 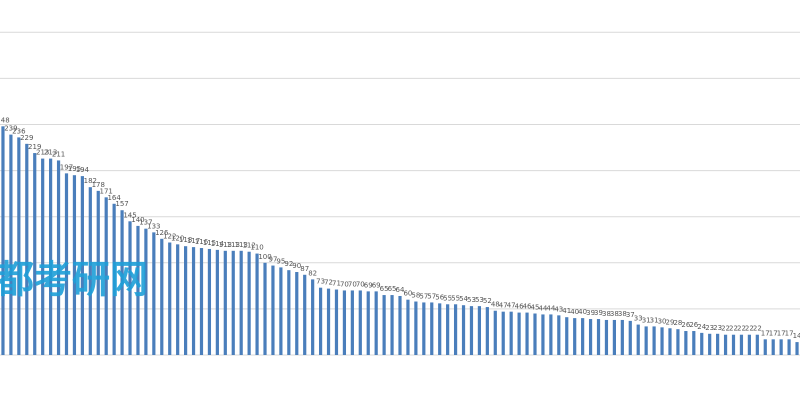 I want to click on value-label: 39, so click(x=598, y=313).